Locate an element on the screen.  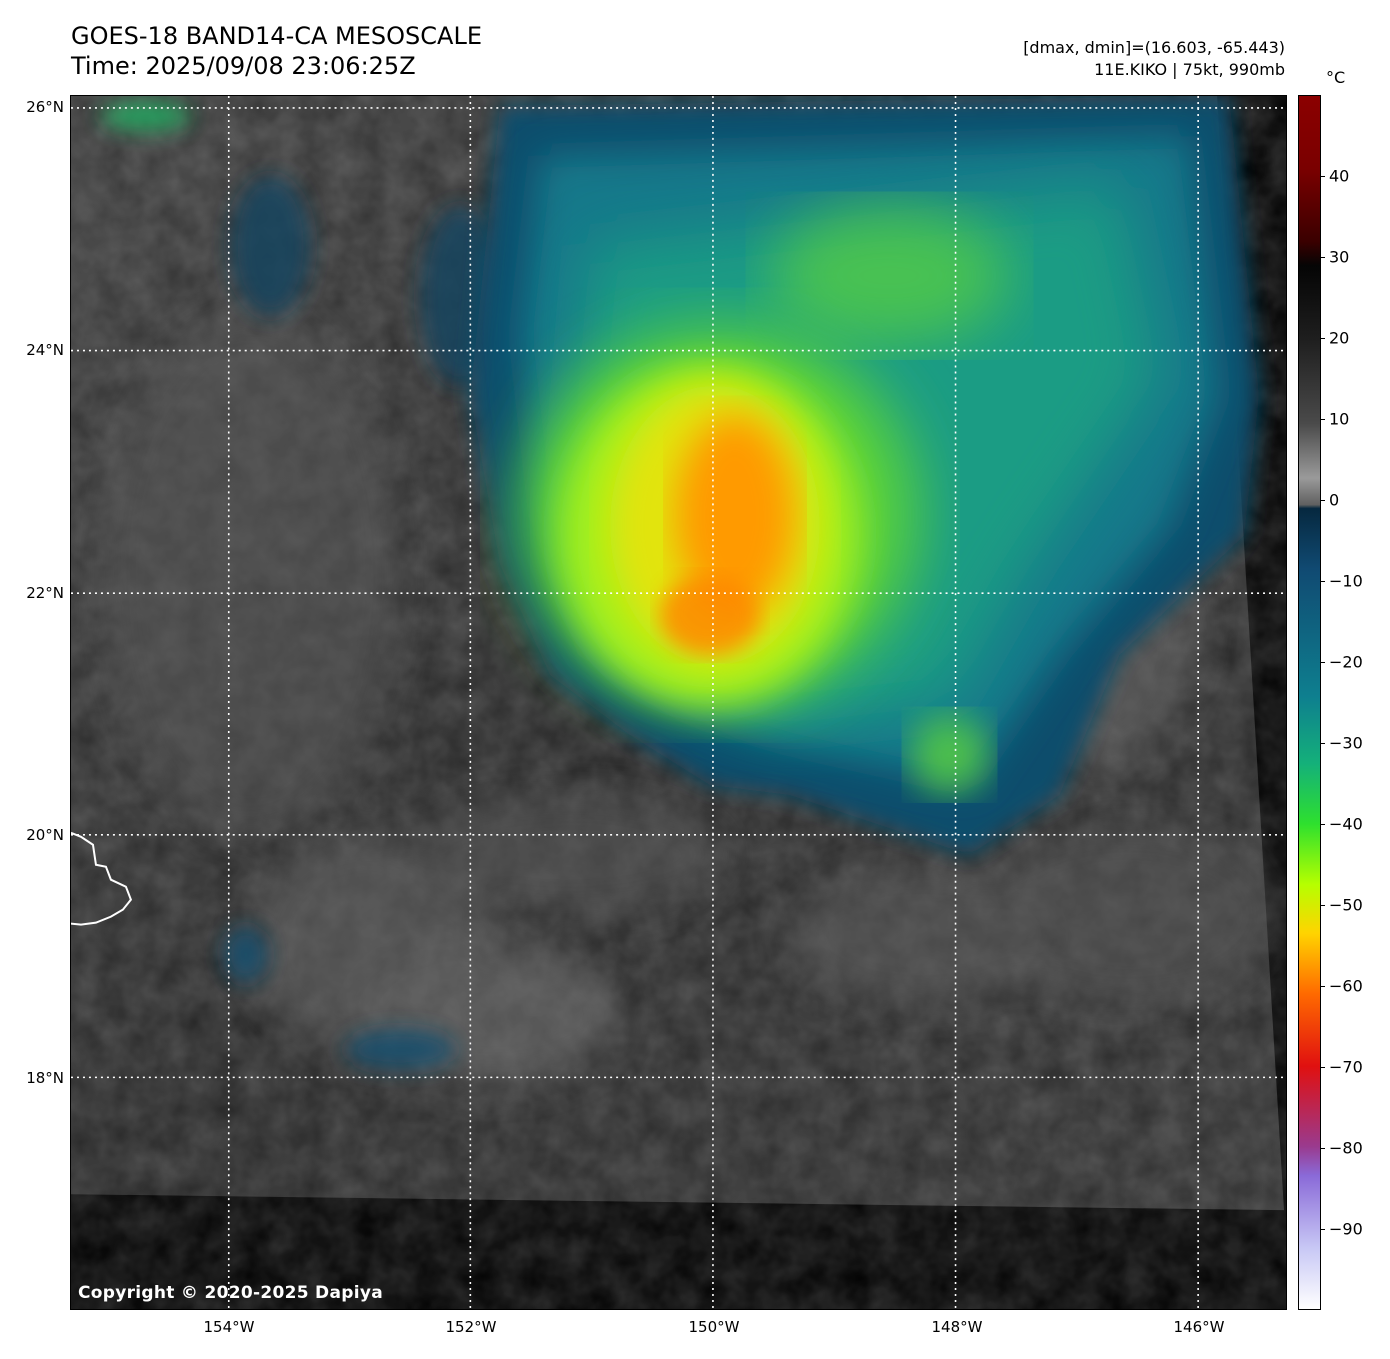
colorbar-tick-label: 10 is located at coordinates (1339, 419).